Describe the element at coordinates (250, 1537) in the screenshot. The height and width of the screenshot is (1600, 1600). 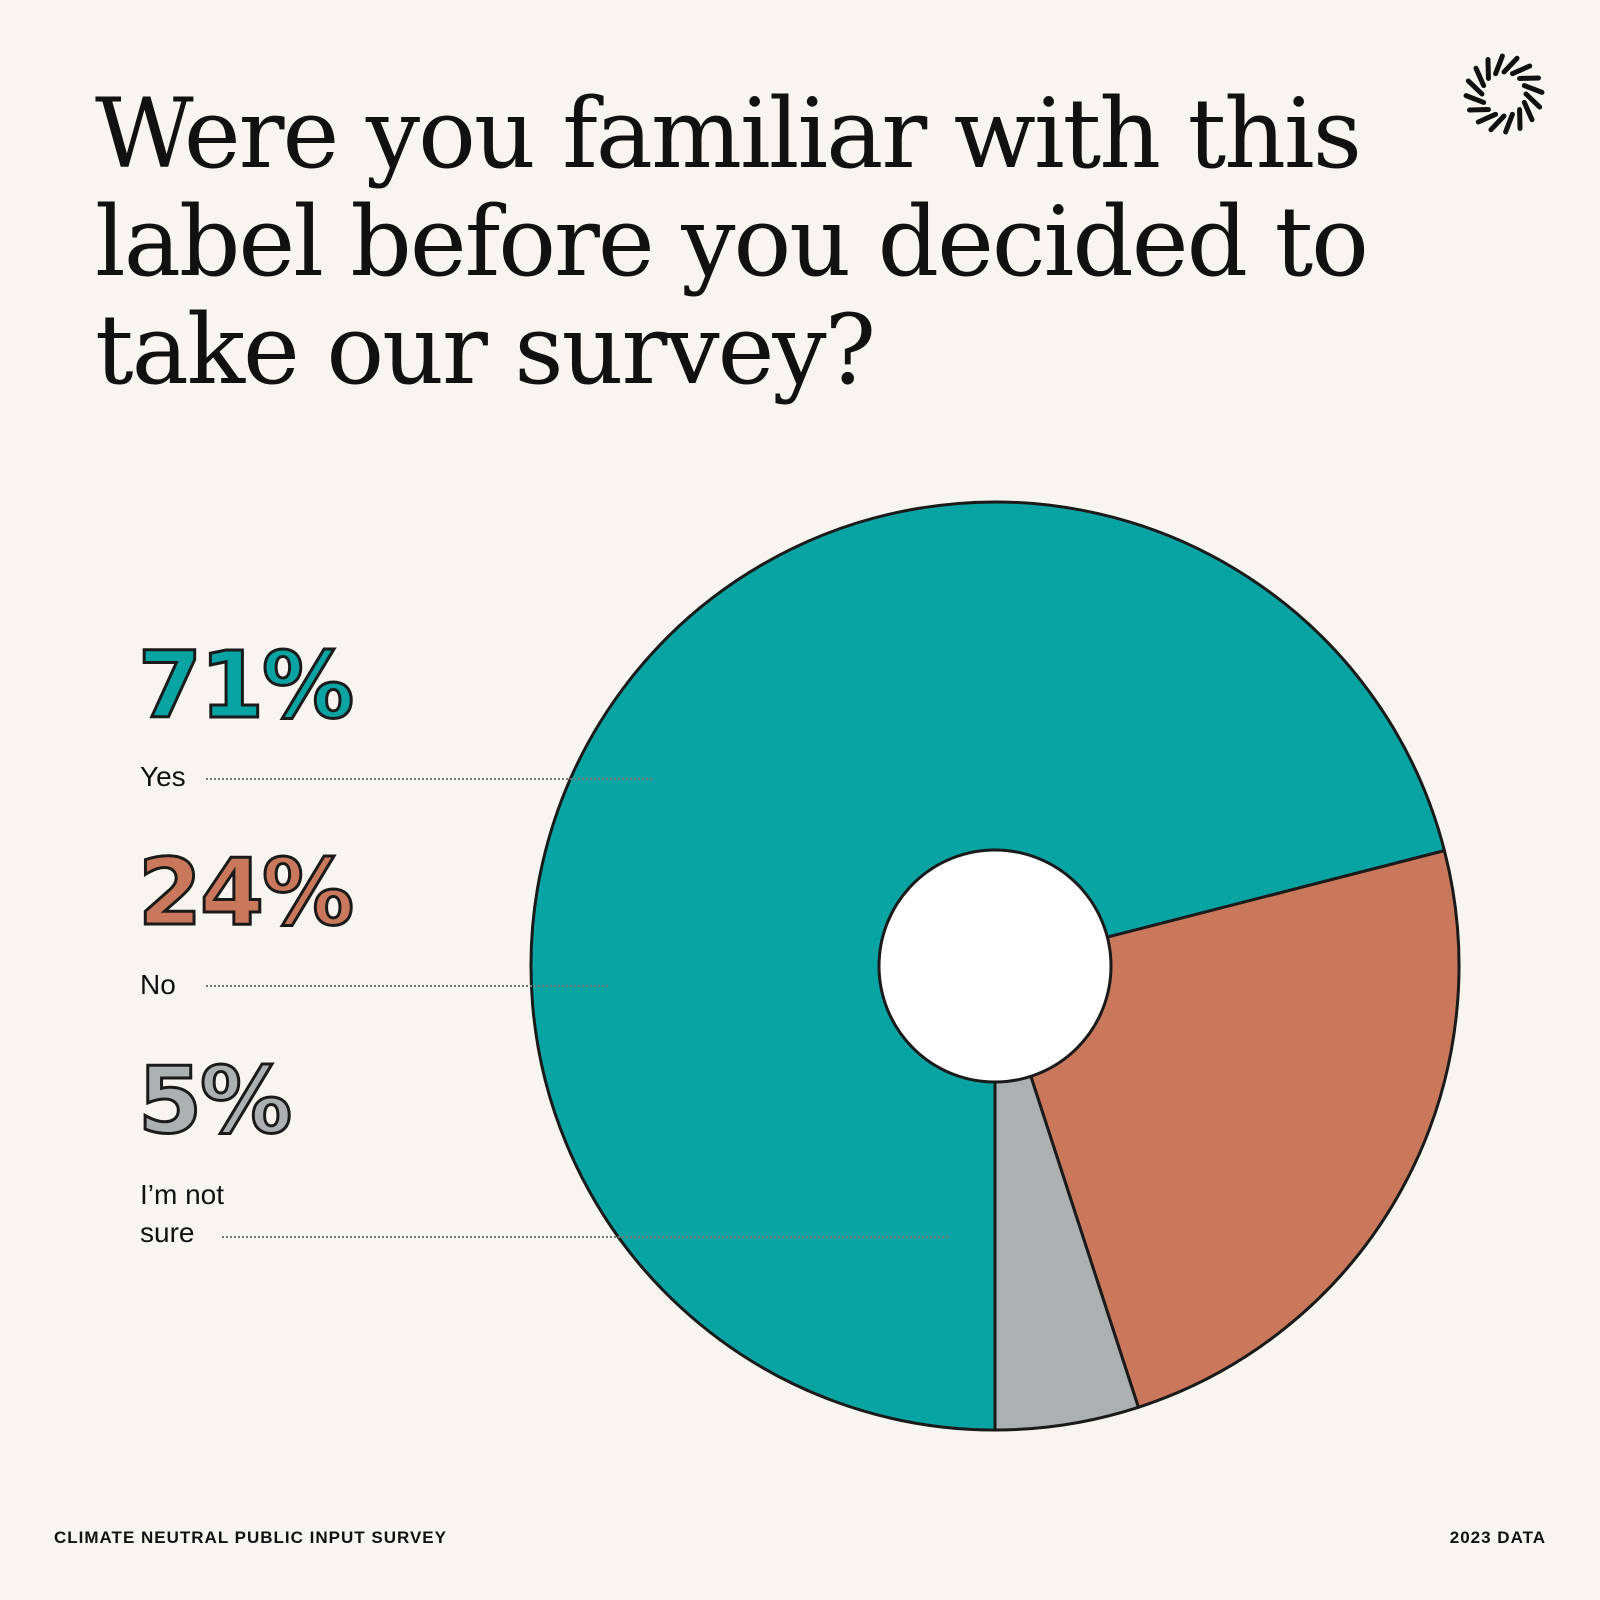
I see `footer-source: CLIMATE NEUTRAL PUBLIC INPUT SURVEY` at that location.